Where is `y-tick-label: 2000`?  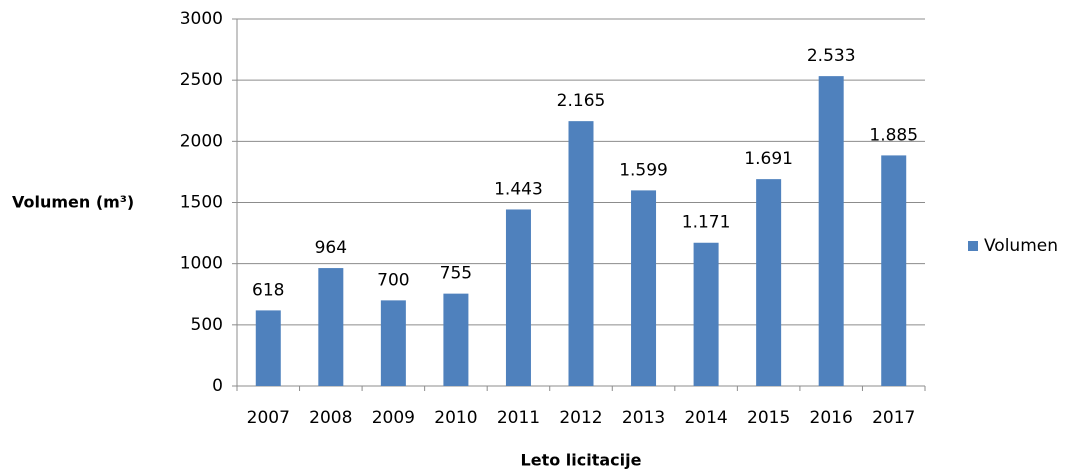 y-tick-label: 2000 is located at coordinates (201, 141).